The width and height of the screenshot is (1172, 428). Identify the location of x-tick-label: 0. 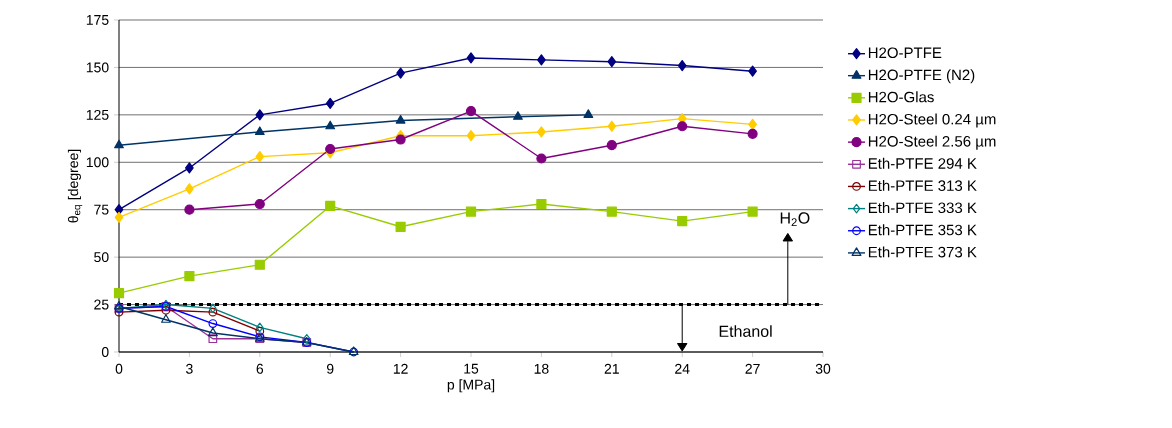
(119, 368).